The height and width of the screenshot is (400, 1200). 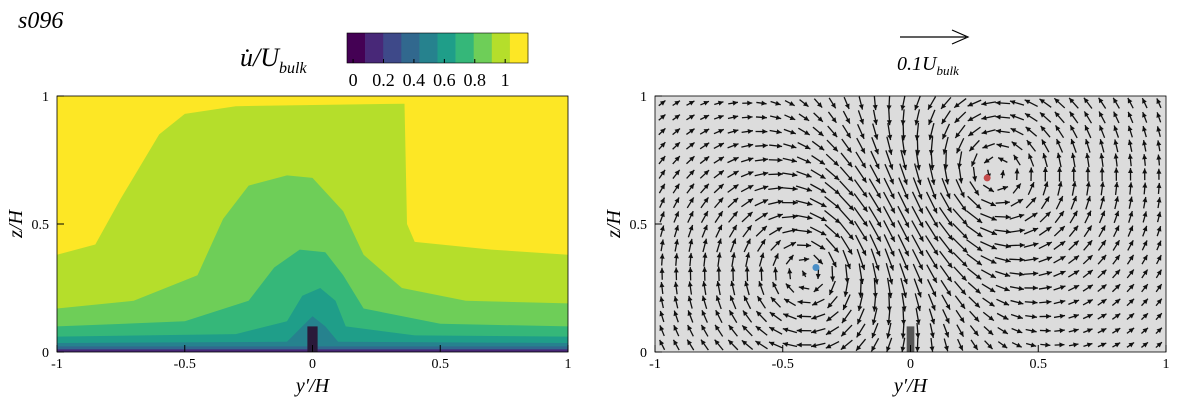 What do you see at coordinates (505, 80) in the screenshot?
I see `colorbar-tick-label: 1` at bounding box center [505, 80].